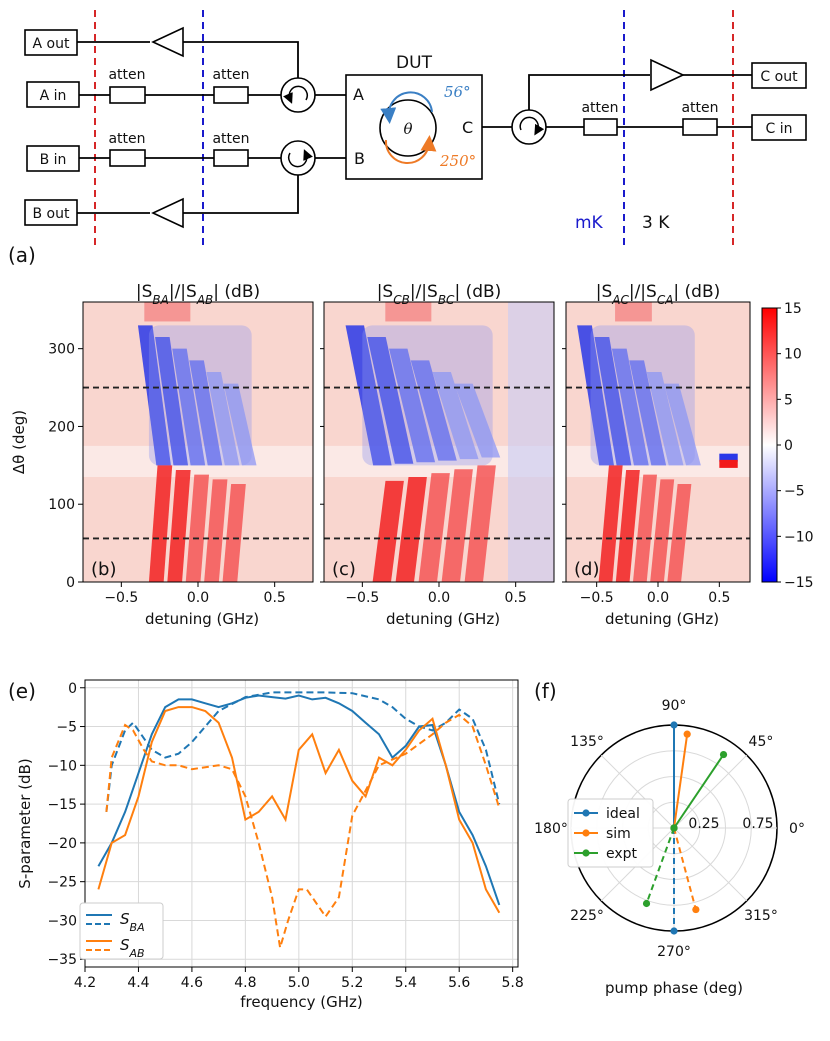 This screenshot has width=830, height=1041. Describe the element at coordinates (62, 883) in the screenshot. I see `y-tick-label: −25` at that location.